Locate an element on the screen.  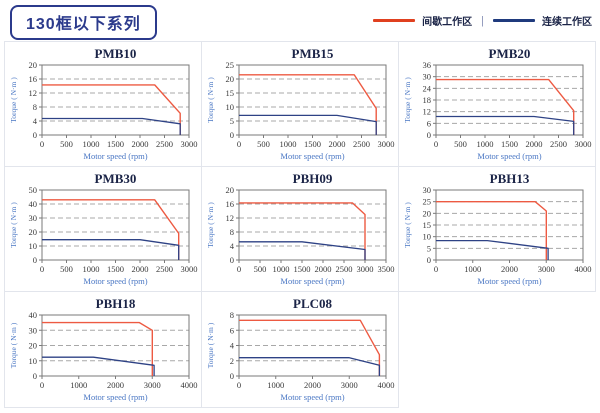
y-tick-label: 5 is located at coordinates (232, 121).